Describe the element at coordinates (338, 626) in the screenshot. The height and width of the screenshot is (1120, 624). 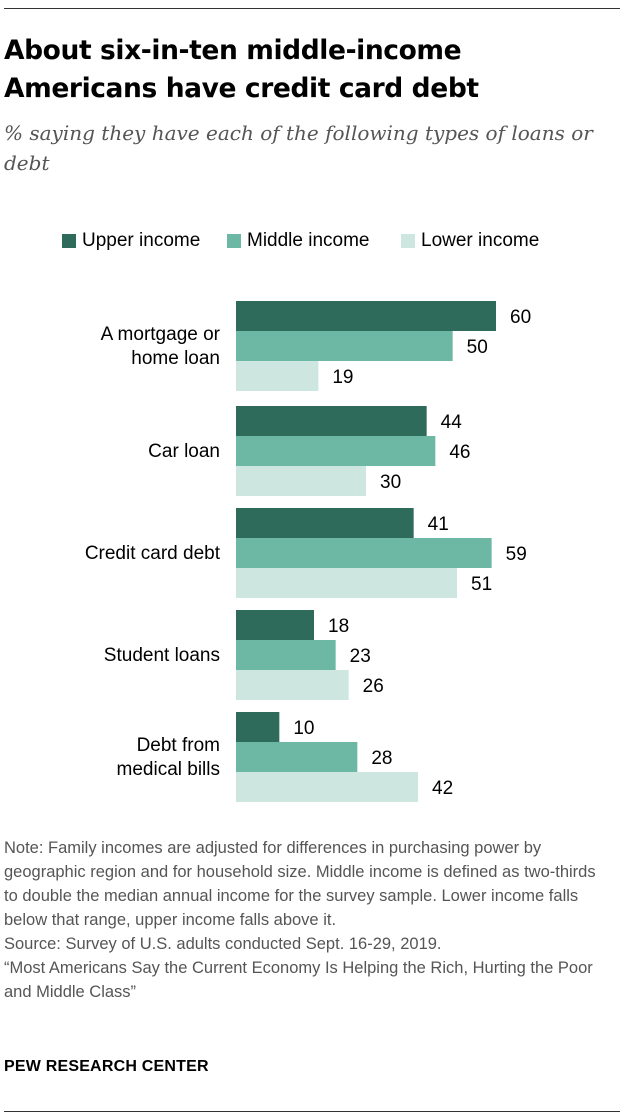
I see `data-label: 18` at that location.